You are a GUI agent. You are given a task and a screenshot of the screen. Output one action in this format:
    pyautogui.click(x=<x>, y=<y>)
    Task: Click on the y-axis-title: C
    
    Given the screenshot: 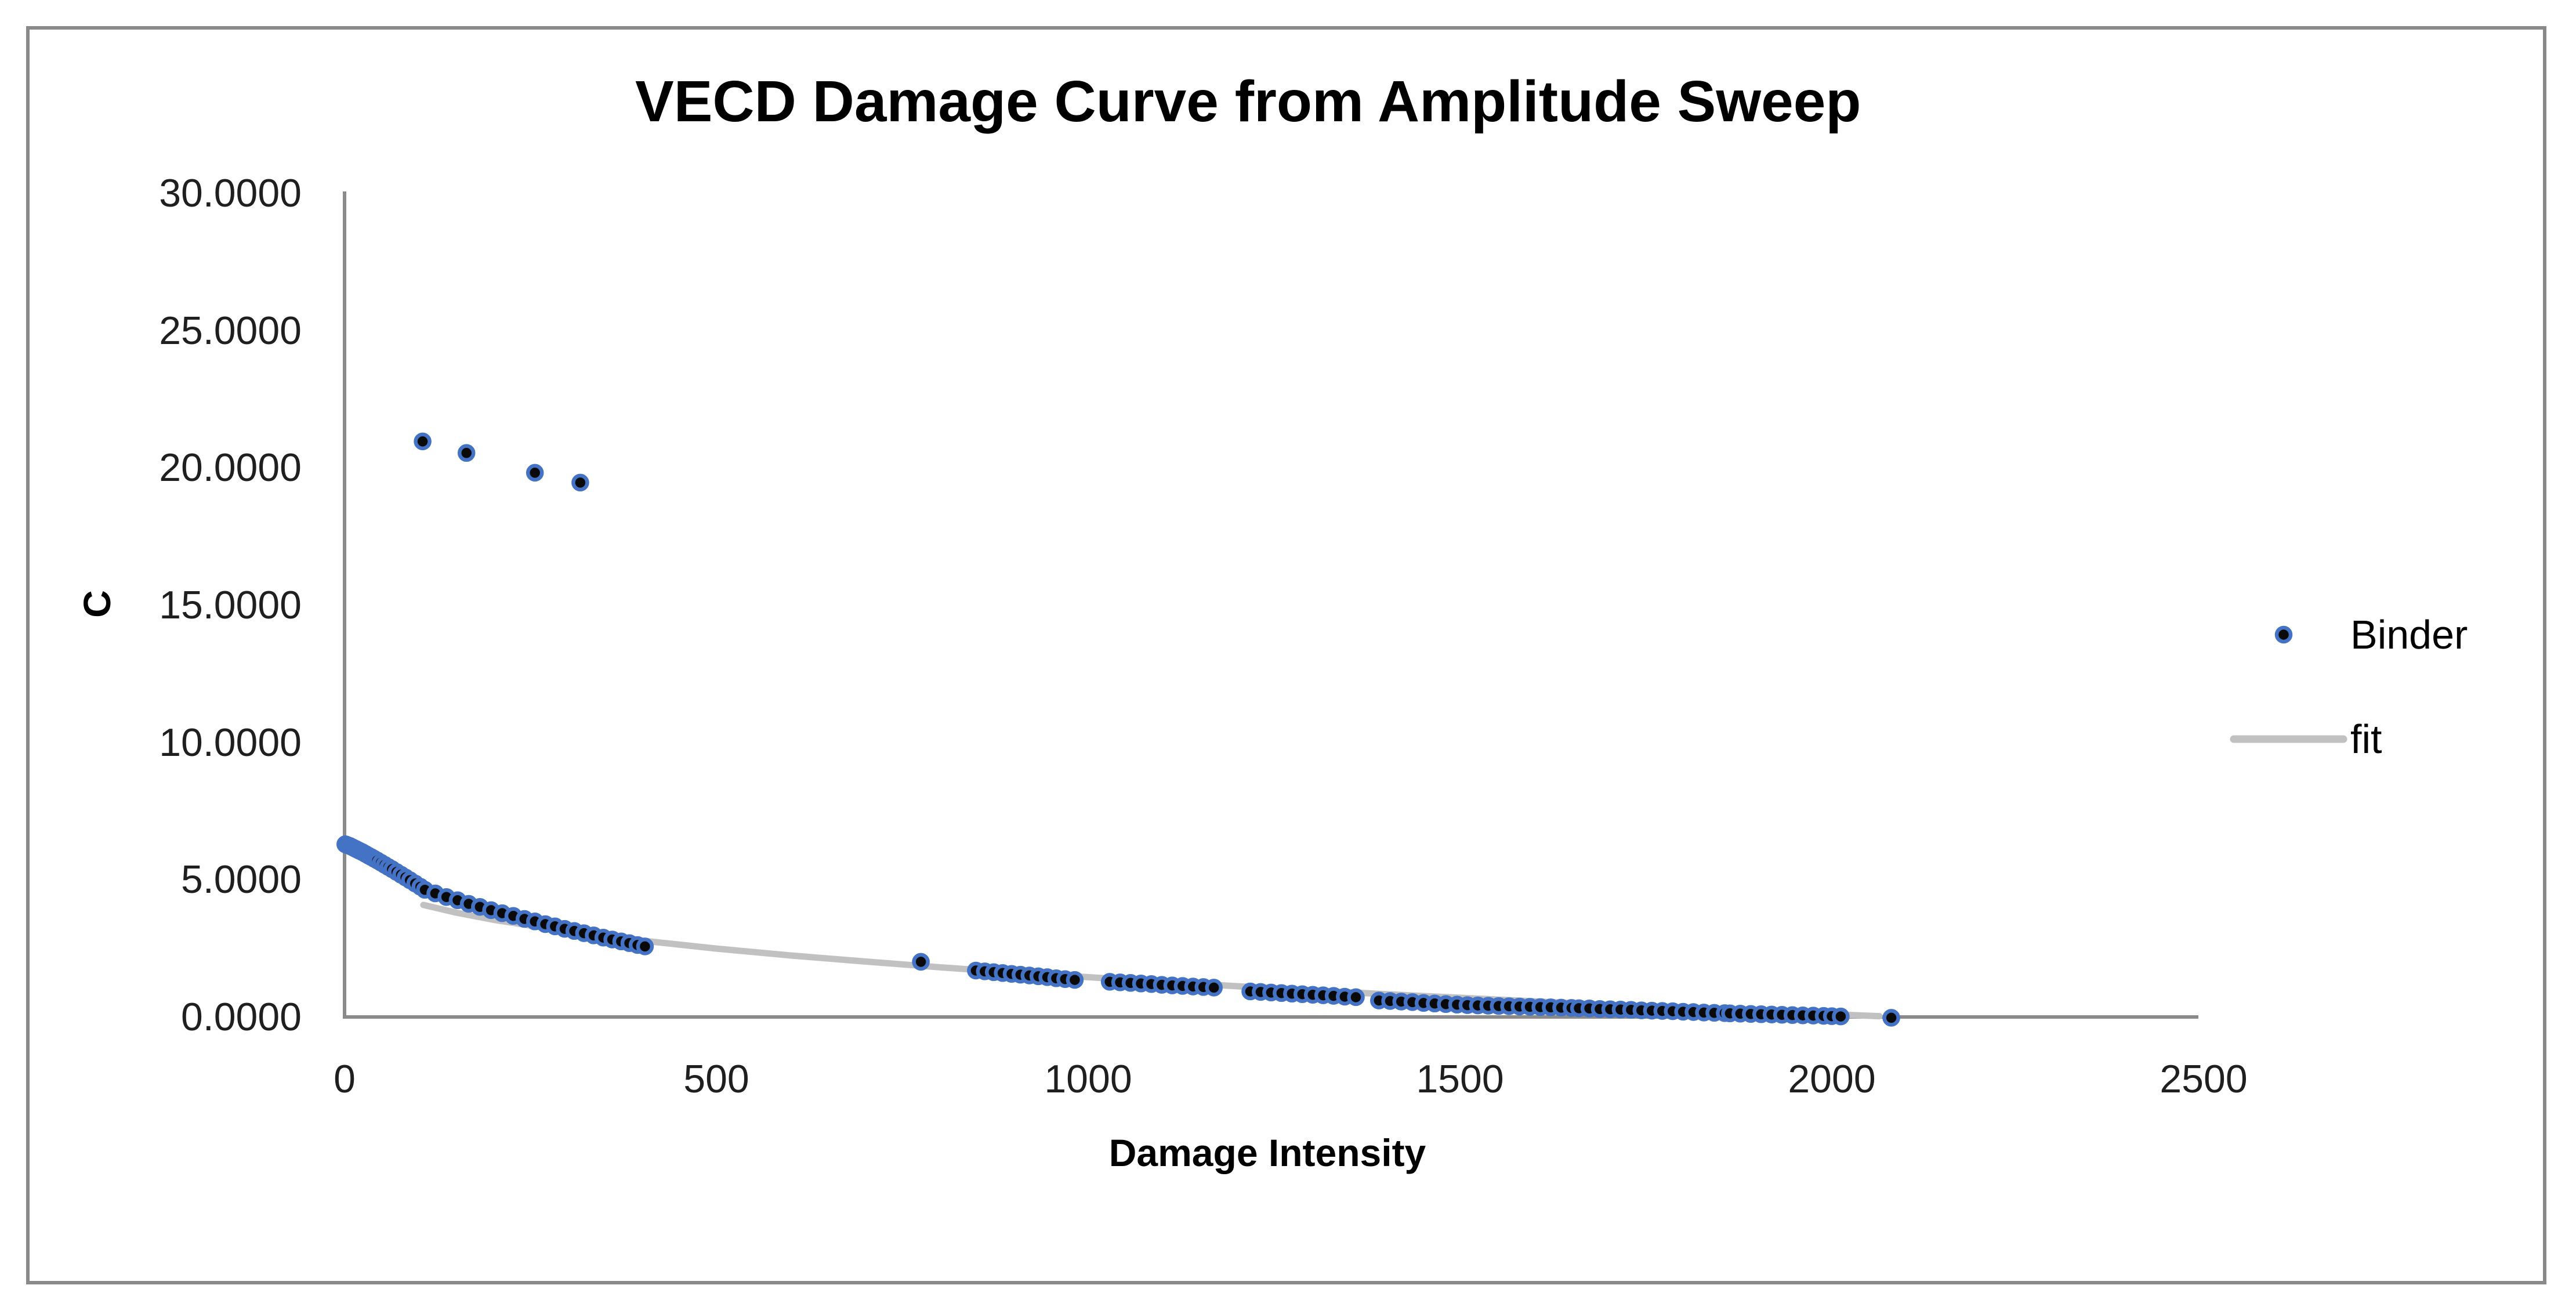 What is the action you would take?
    pyautogui.click(x=97, y=604)
    